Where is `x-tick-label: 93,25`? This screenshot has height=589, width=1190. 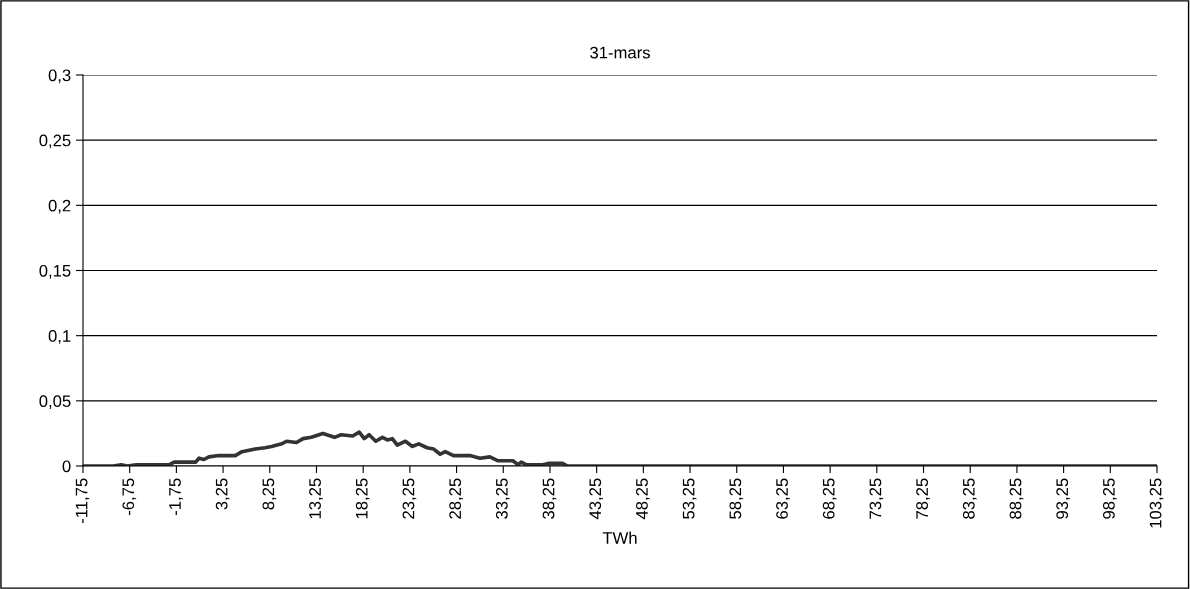
x-tick-label: 93,25 is located at coordinates (1063, 498).